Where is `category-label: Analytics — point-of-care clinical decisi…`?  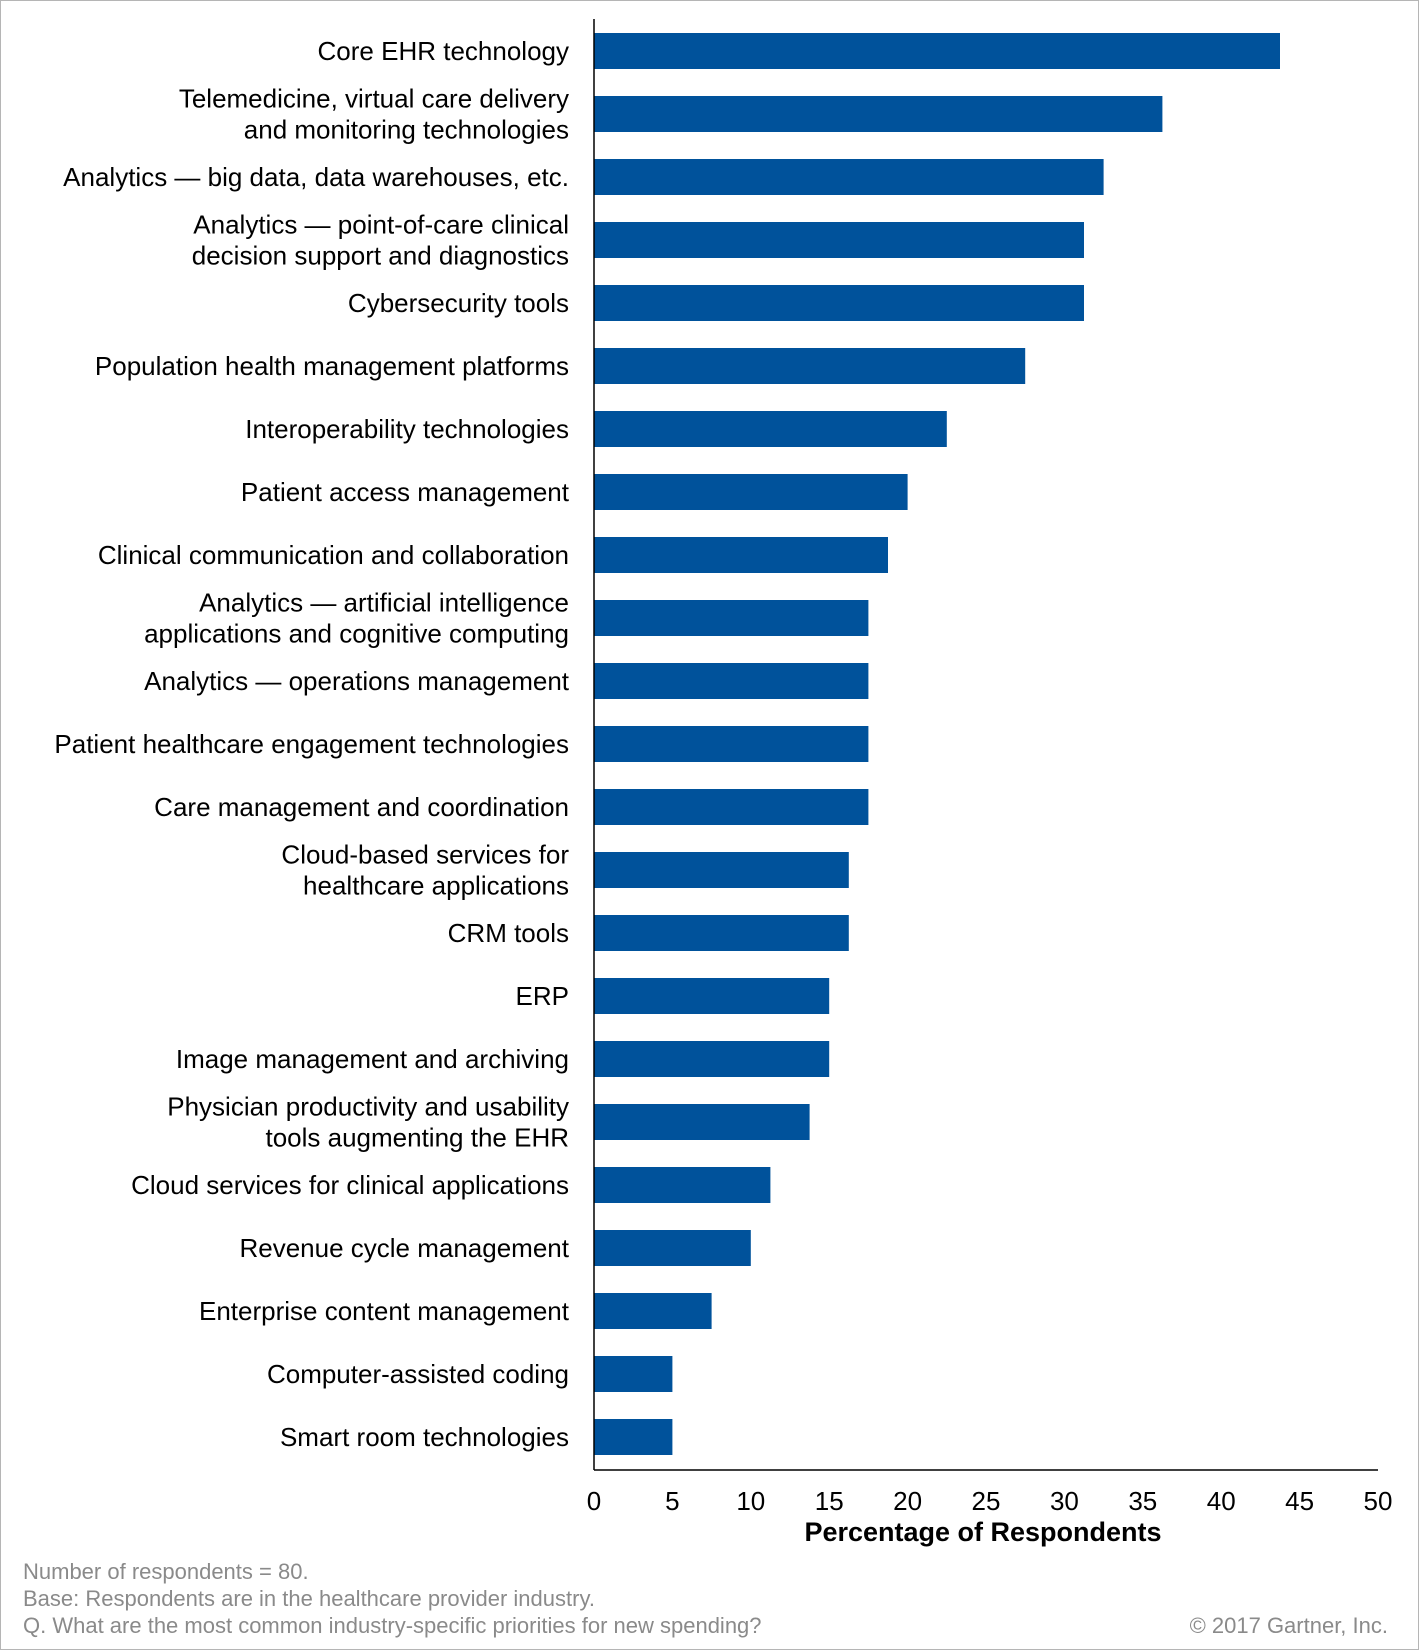 category-label: Analytics — point-of-care clinical decisi… is located at coordinates (380, 240).